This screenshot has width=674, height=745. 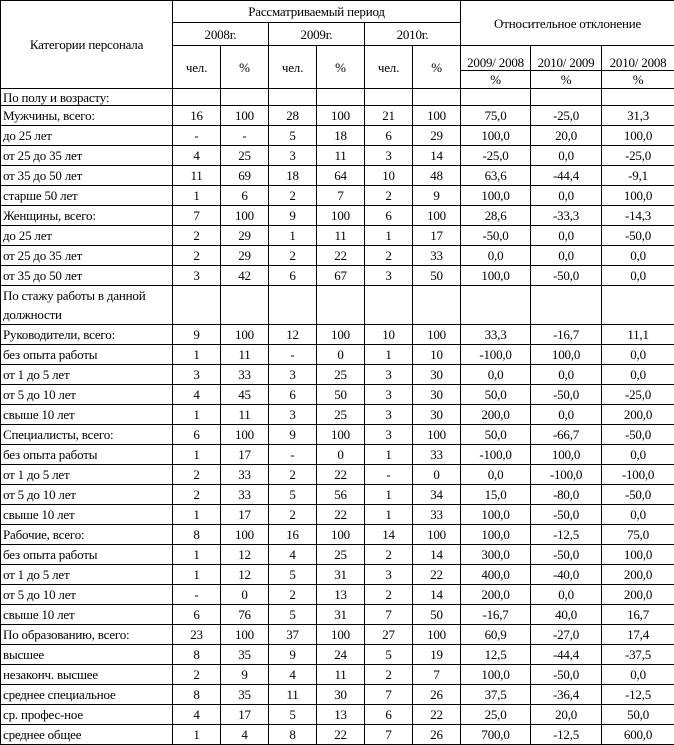 I want to click on value-cell: 75,0, so click(x=638, y=535).